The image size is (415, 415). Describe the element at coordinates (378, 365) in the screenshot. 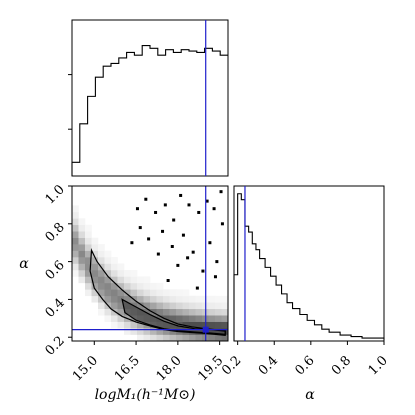

I see `x-tick-label-alpha: 1.0` at that location.